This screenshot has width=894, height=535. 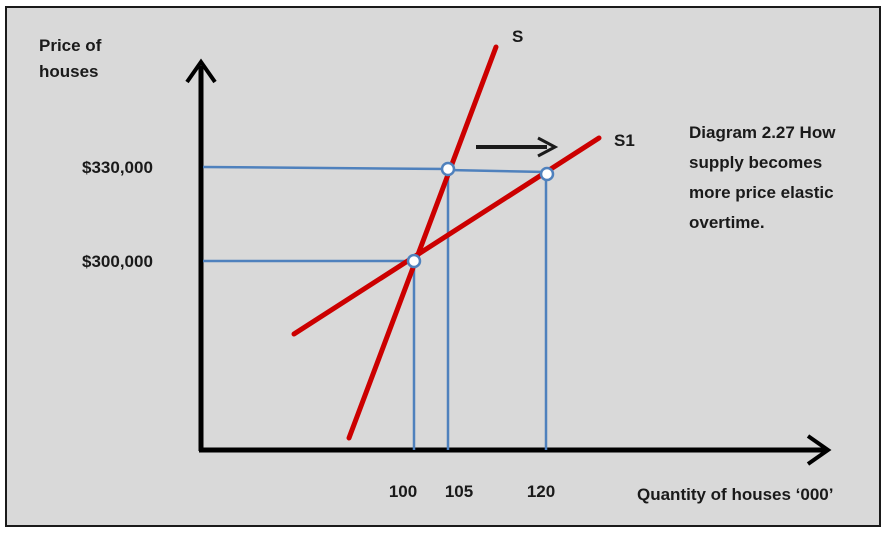 What do you see at coordinates (117, 167) in the screenshot?
I see `price-label-330k: $330,000` at bounding box center [117, 167].